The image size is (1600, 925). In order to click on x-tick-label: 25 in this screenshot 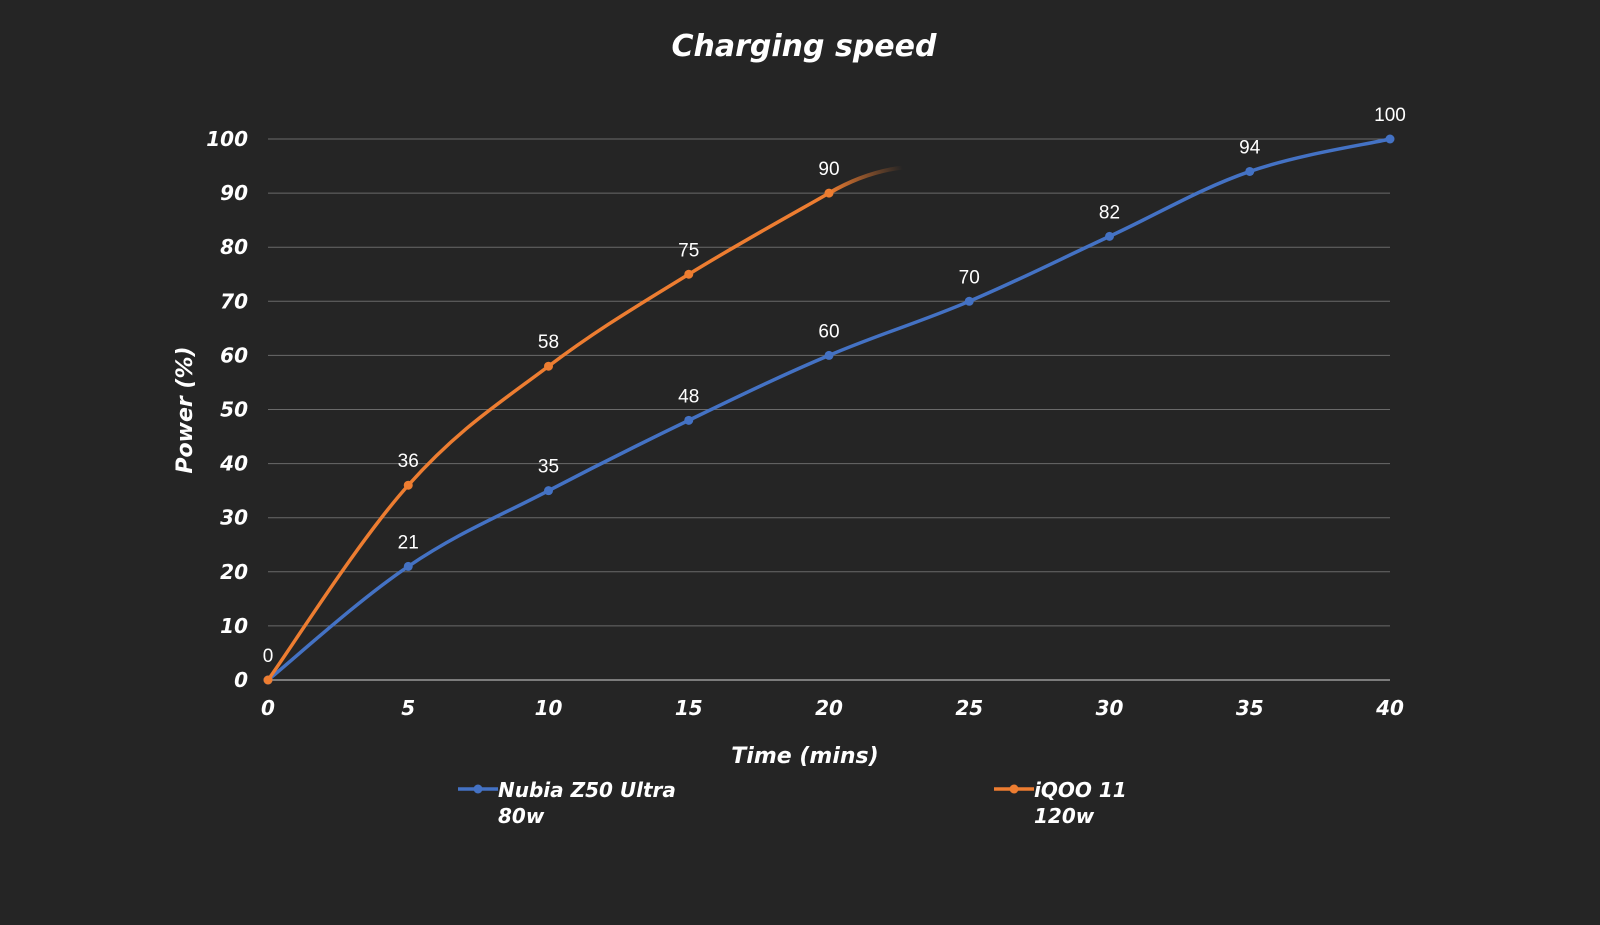, I will do `click(969, 708)`.